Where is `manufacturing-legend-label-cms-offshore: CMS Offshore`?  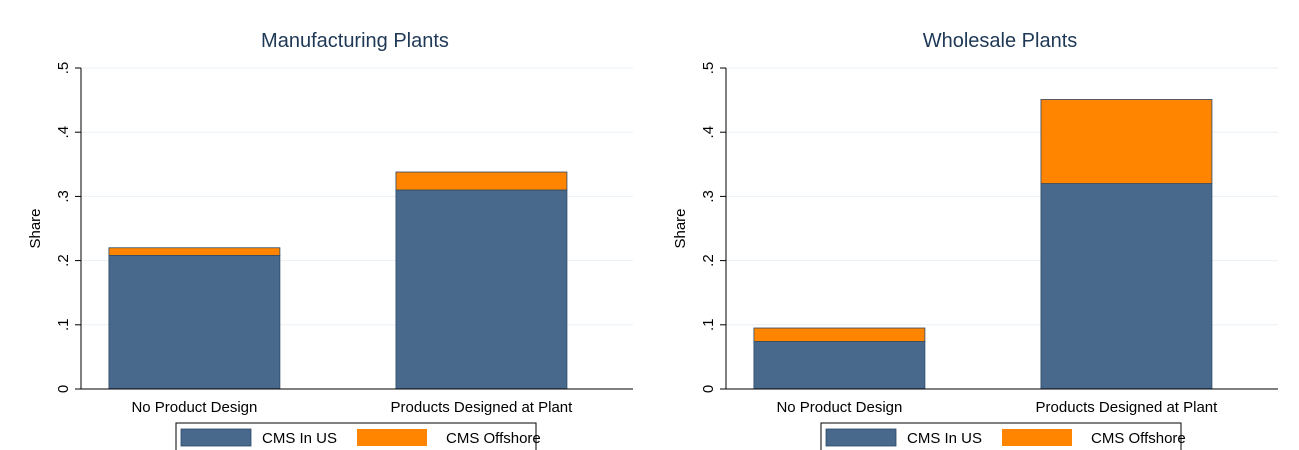 manufacturing-legend-label-cms-offshore: CMS Offshore is located at coordinates (493, 438).